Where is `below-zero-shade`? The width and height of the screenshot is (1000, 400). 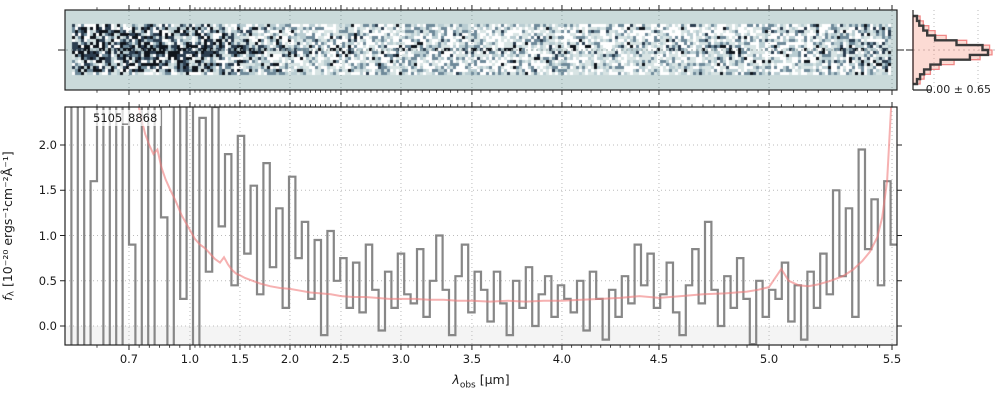 below-zero-shade is located at coordinates (481, 335).